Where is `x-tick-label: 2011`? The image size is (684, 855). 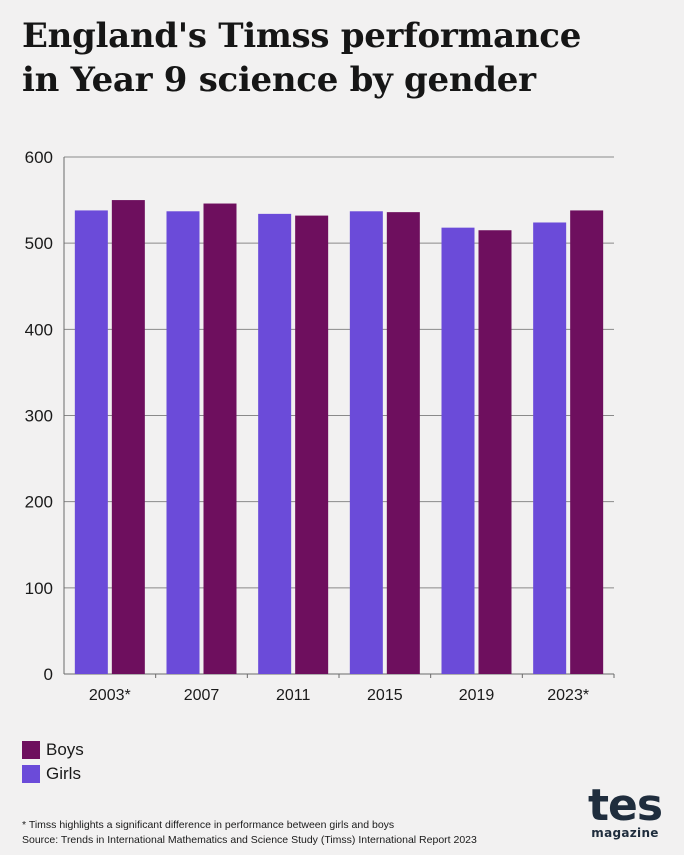 x-tick-label: 2011 is located at coordinates (293, 695).